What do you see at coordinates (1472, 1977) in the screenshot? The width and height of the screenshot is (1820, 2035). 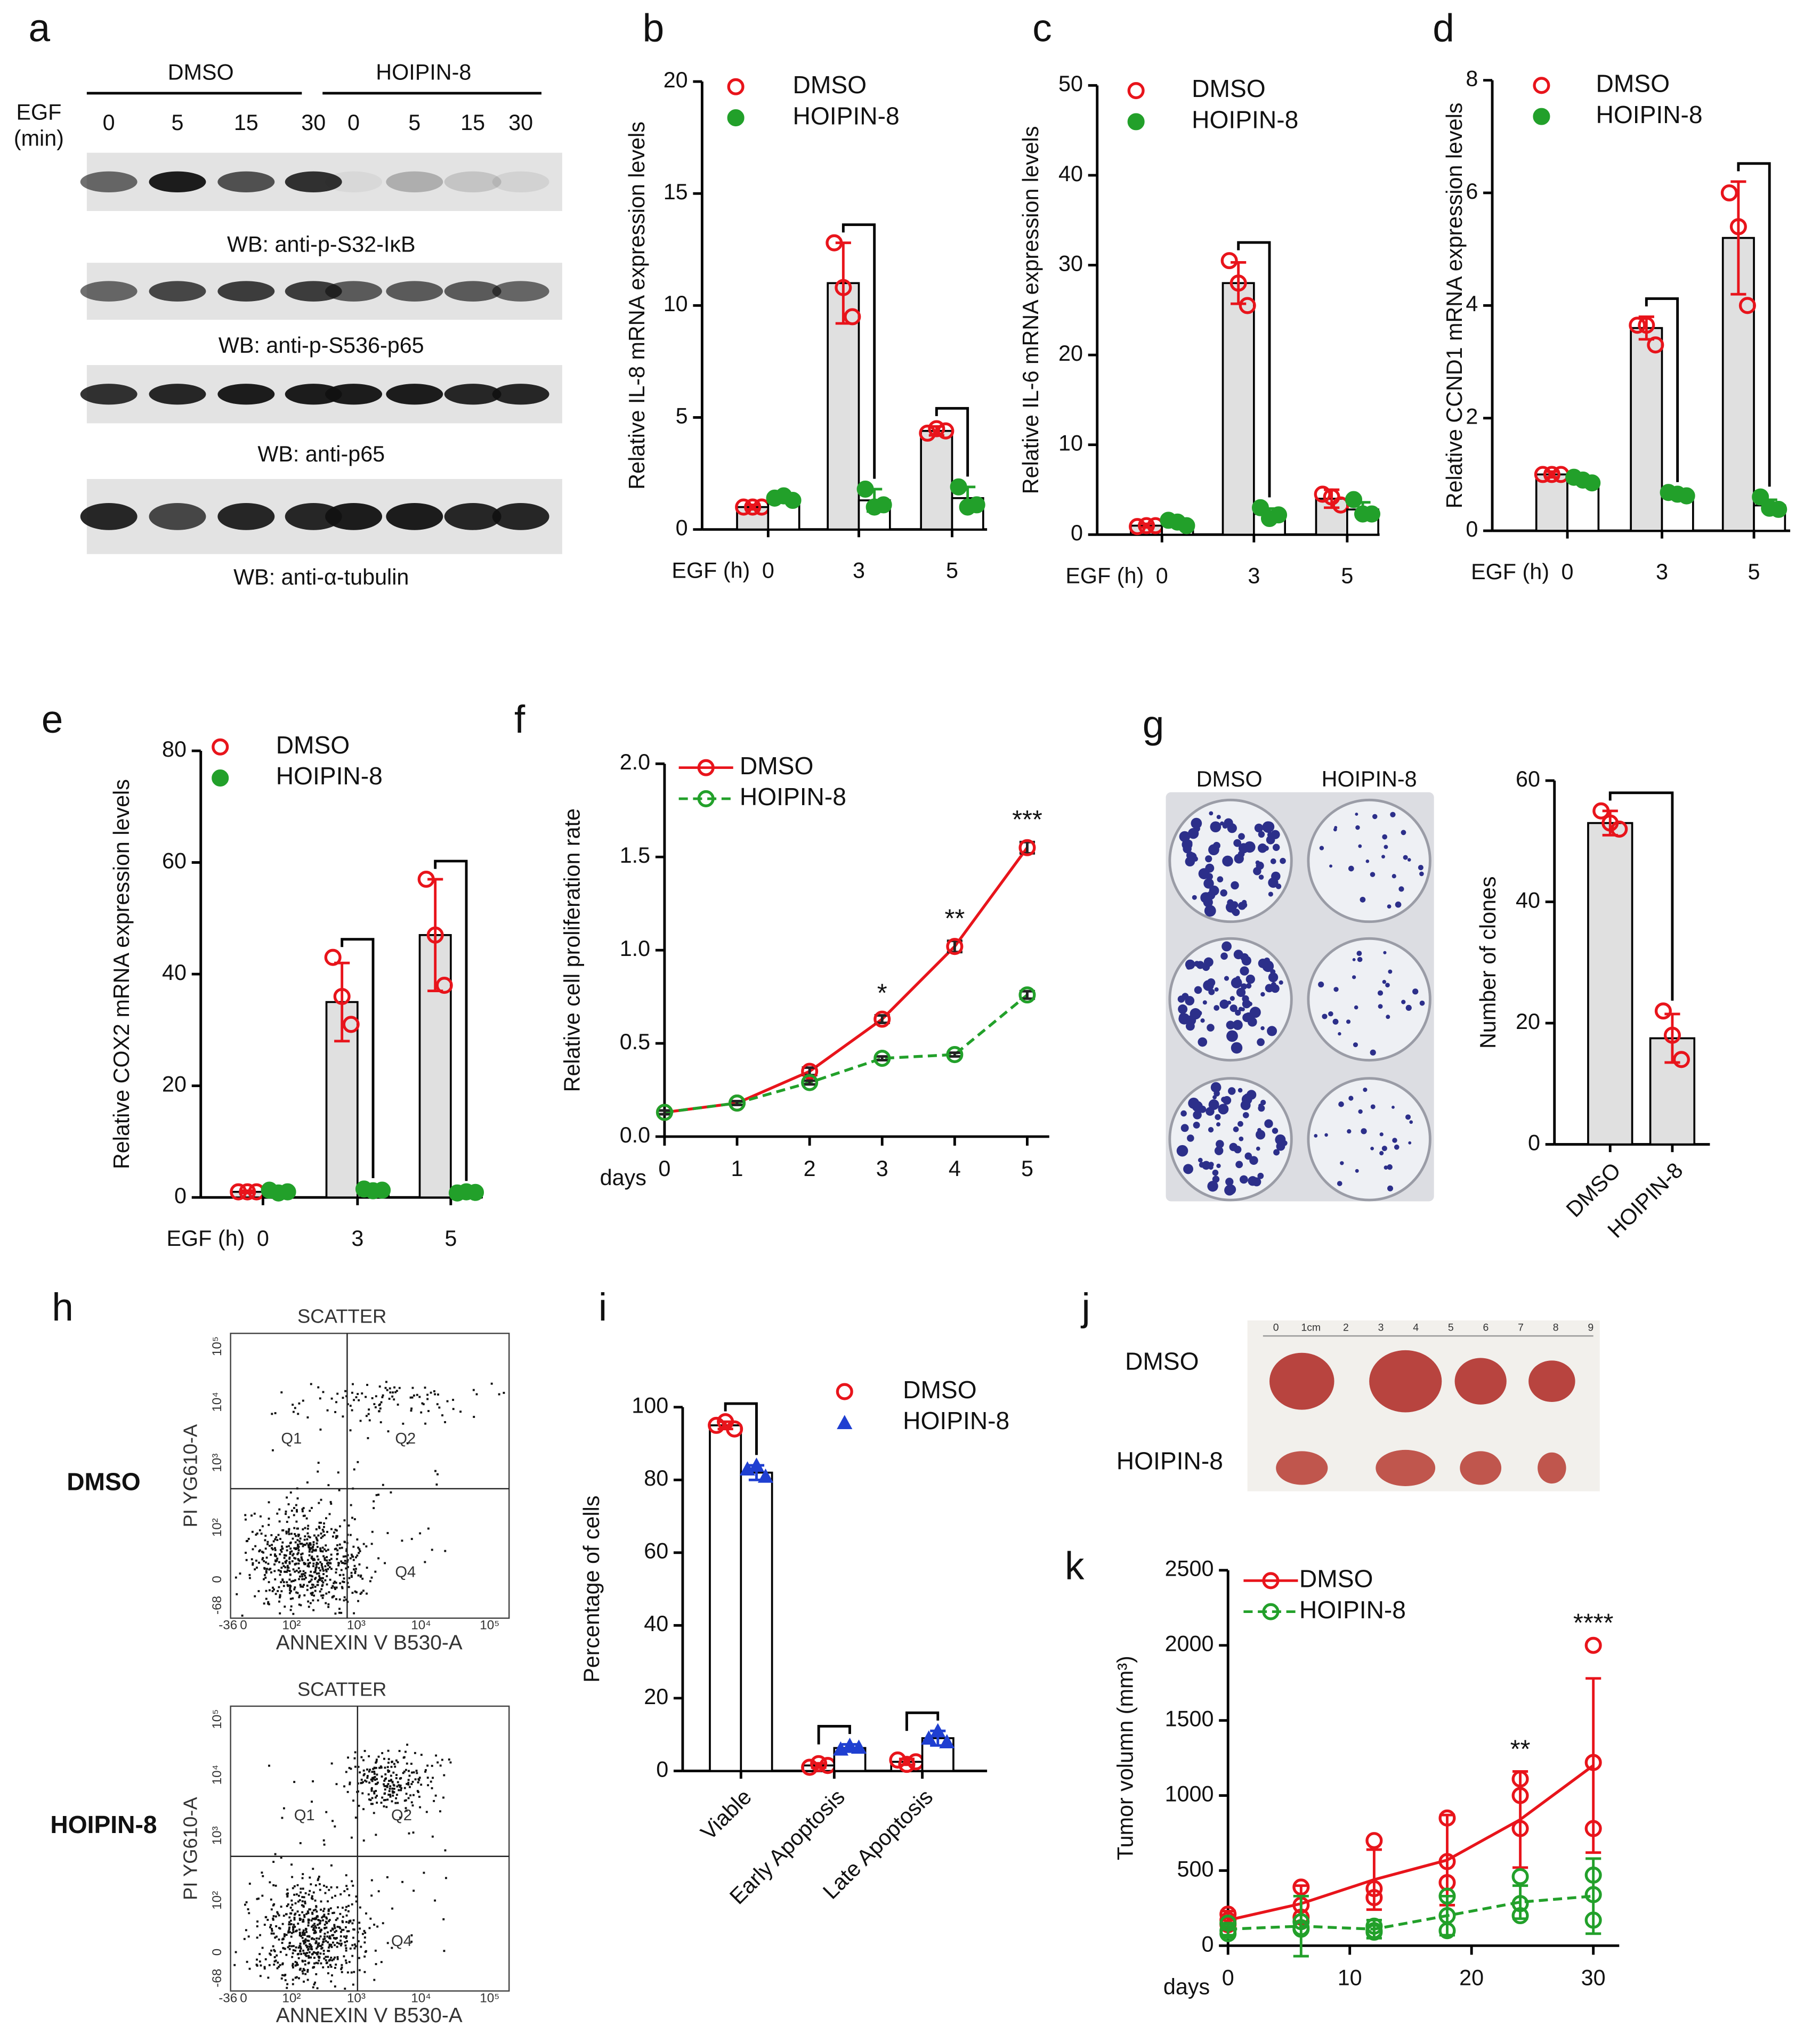 I see `x-tick-label: 20` at bounding box center [1472, 1977].